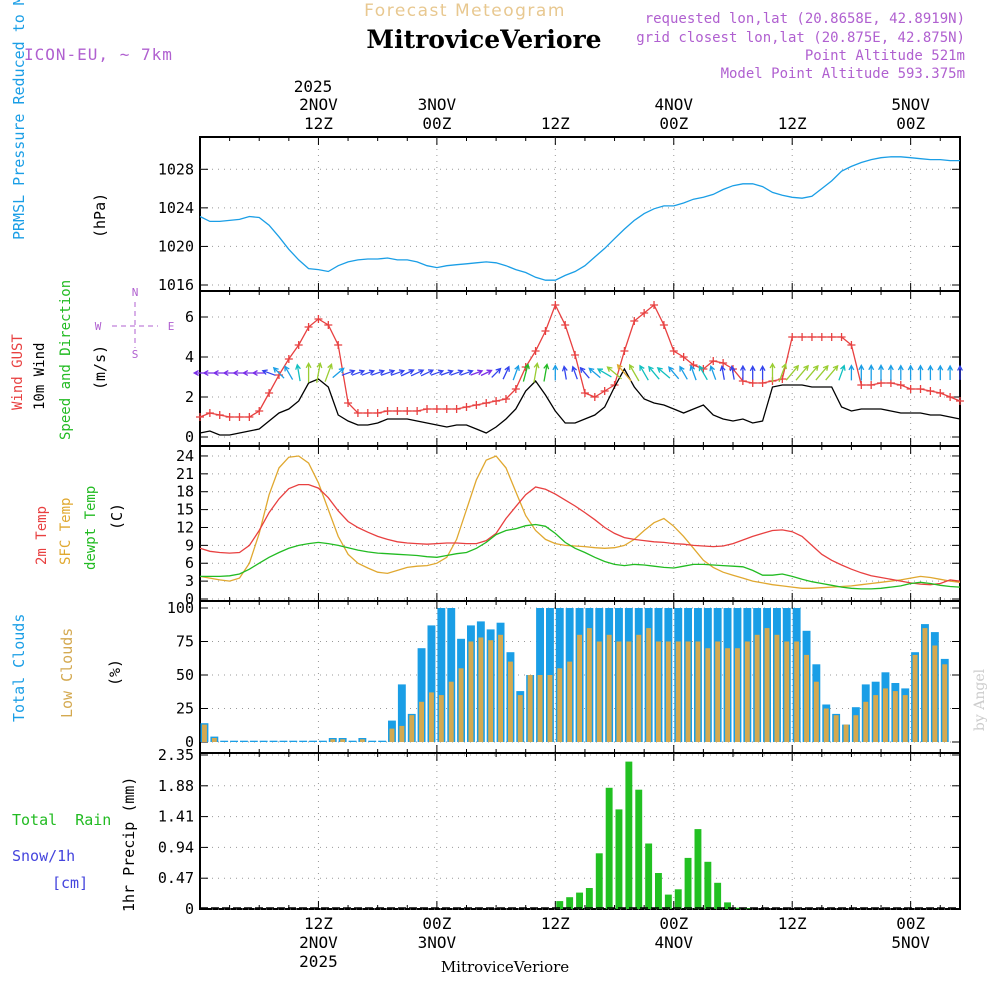  What do you see at coordinates (18, 372) in the screenshot?
I see `wind-gust-label: Wind GUST` at bounding box center [18, 372].